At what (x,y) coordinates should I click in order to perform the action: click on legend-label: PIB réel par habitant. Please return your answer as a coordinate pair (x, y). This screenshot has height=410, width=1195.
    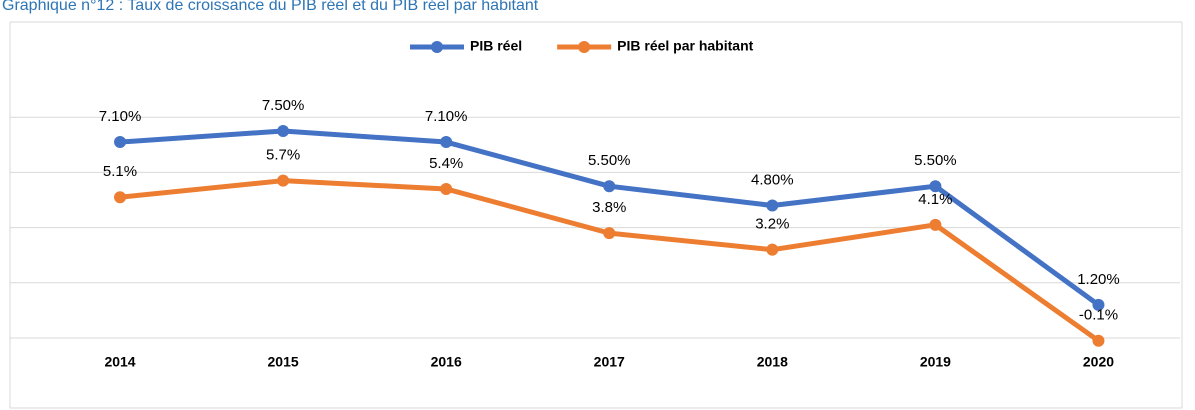
    Looking at the image, I should click on (685, 46).